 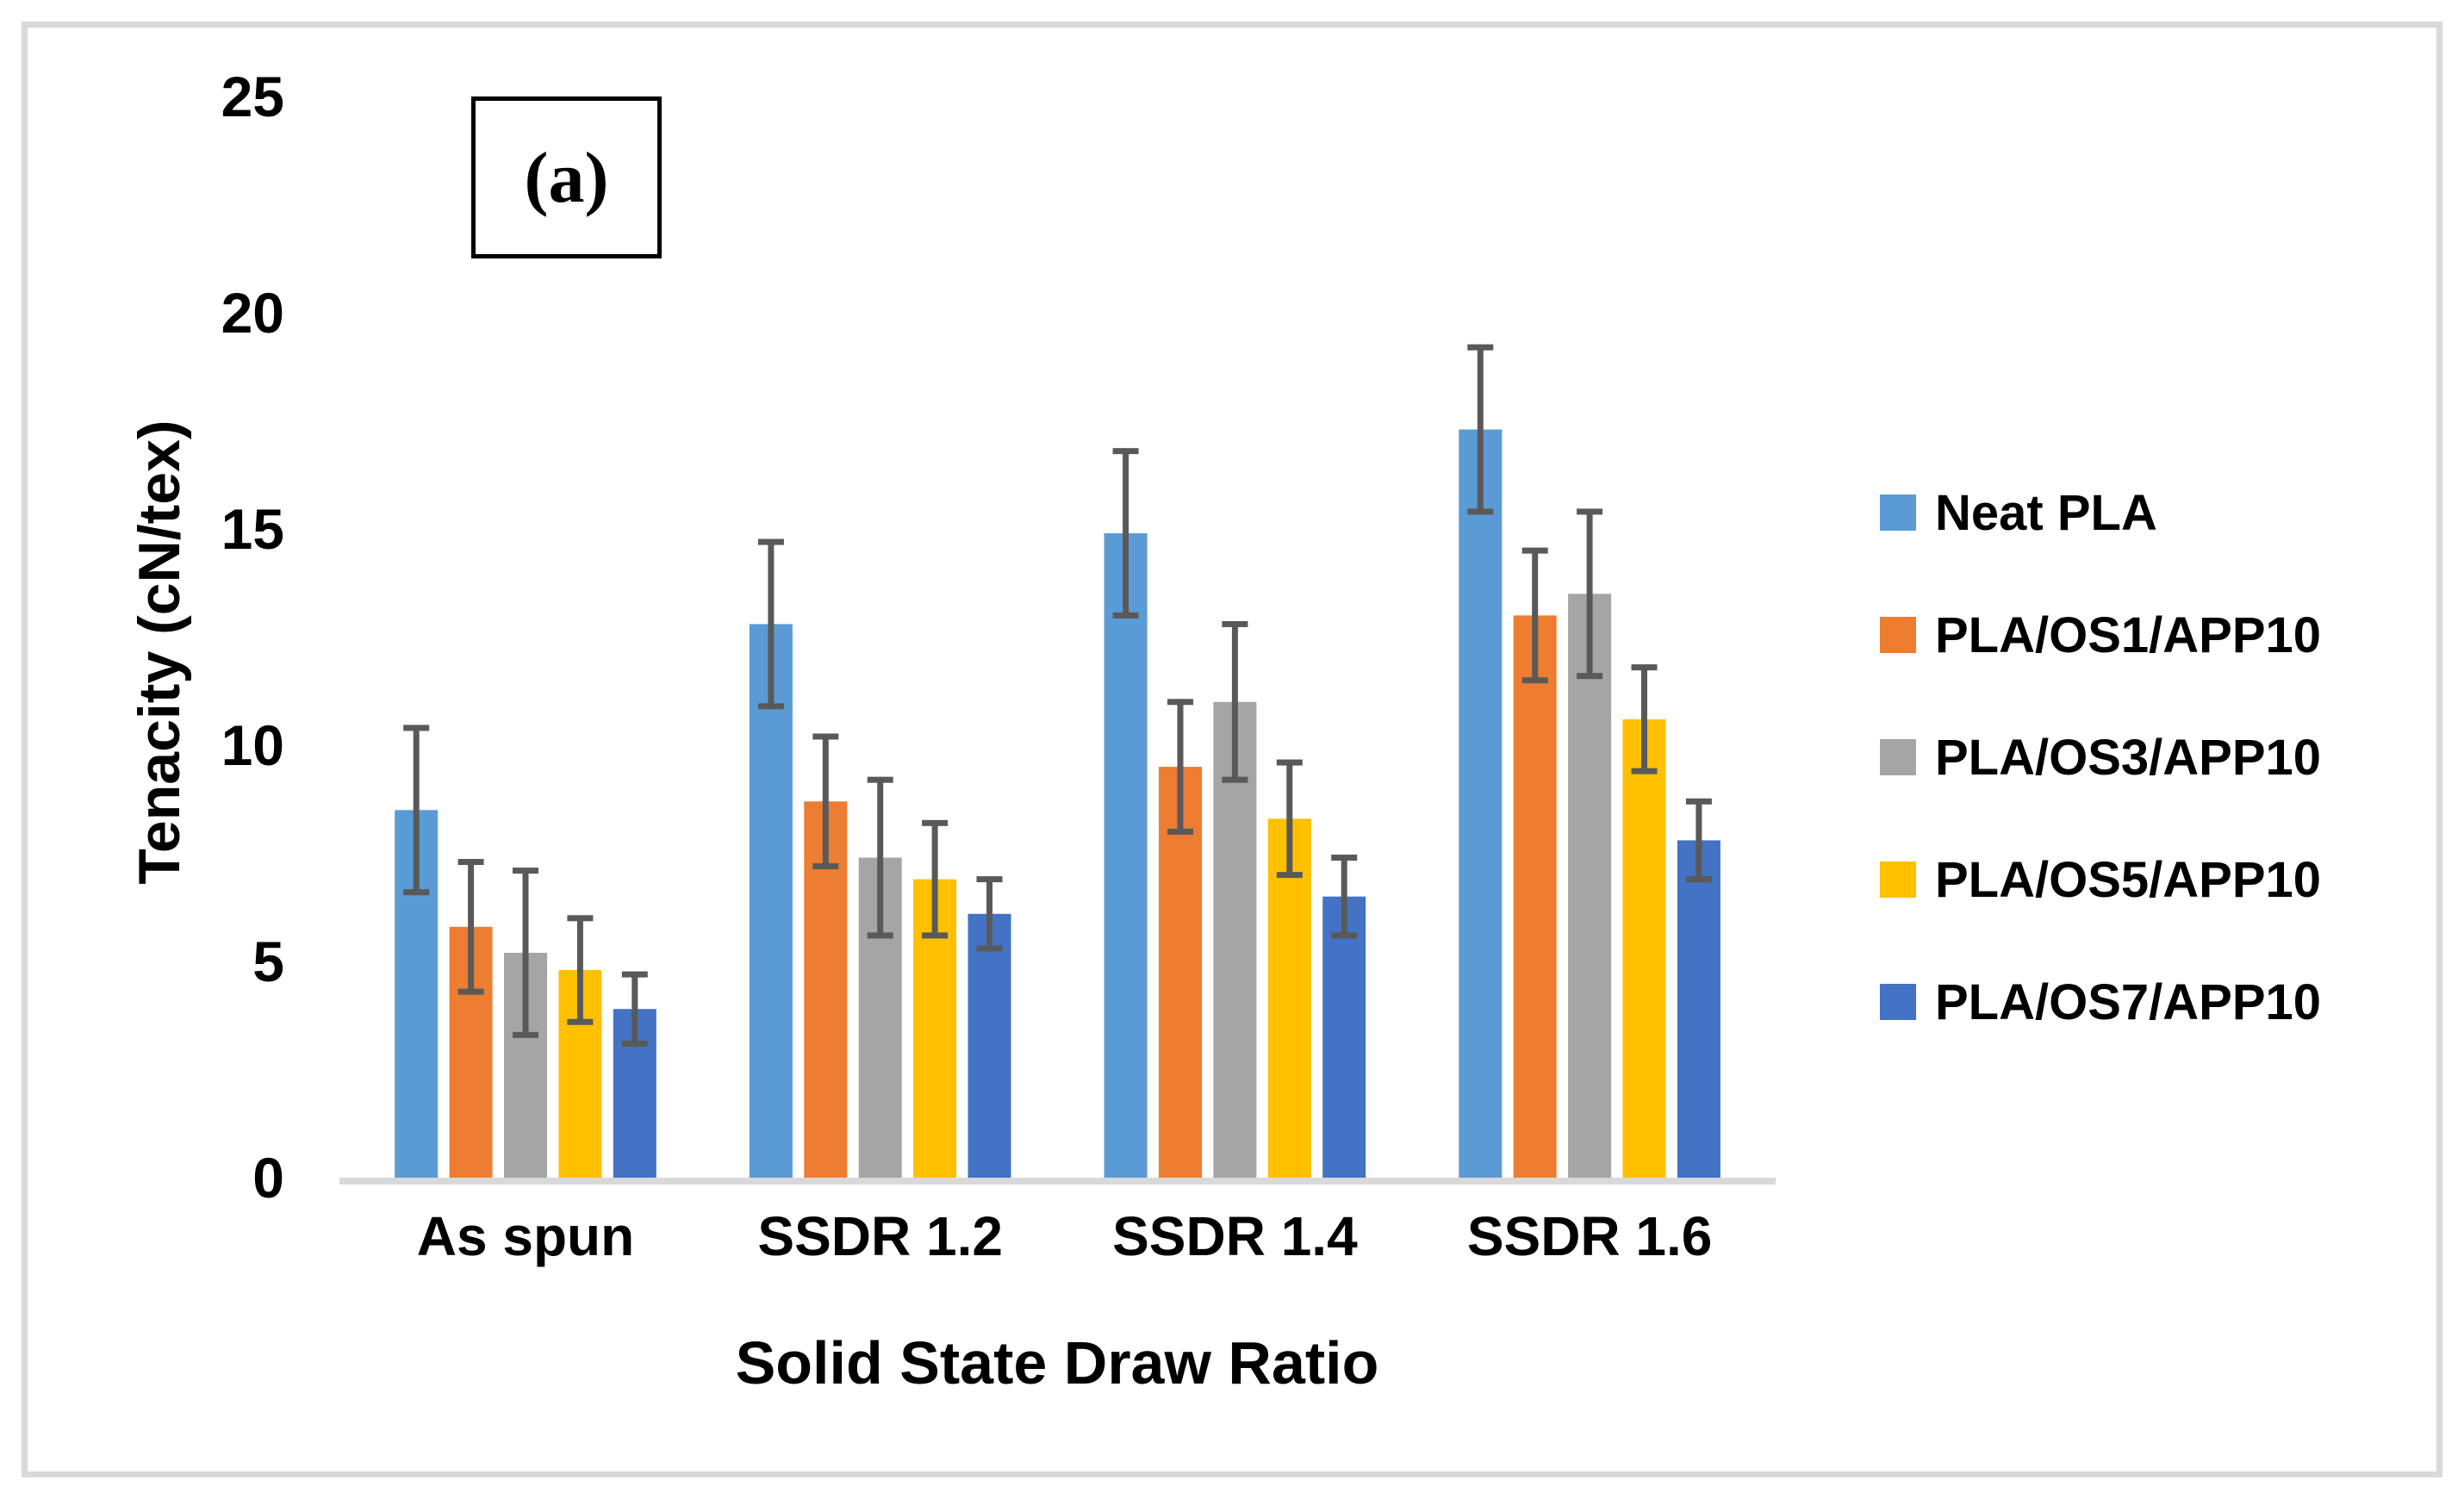 I want to click on legend-item: PLA/OS7/APP10, so click(x=2101, y=1001).